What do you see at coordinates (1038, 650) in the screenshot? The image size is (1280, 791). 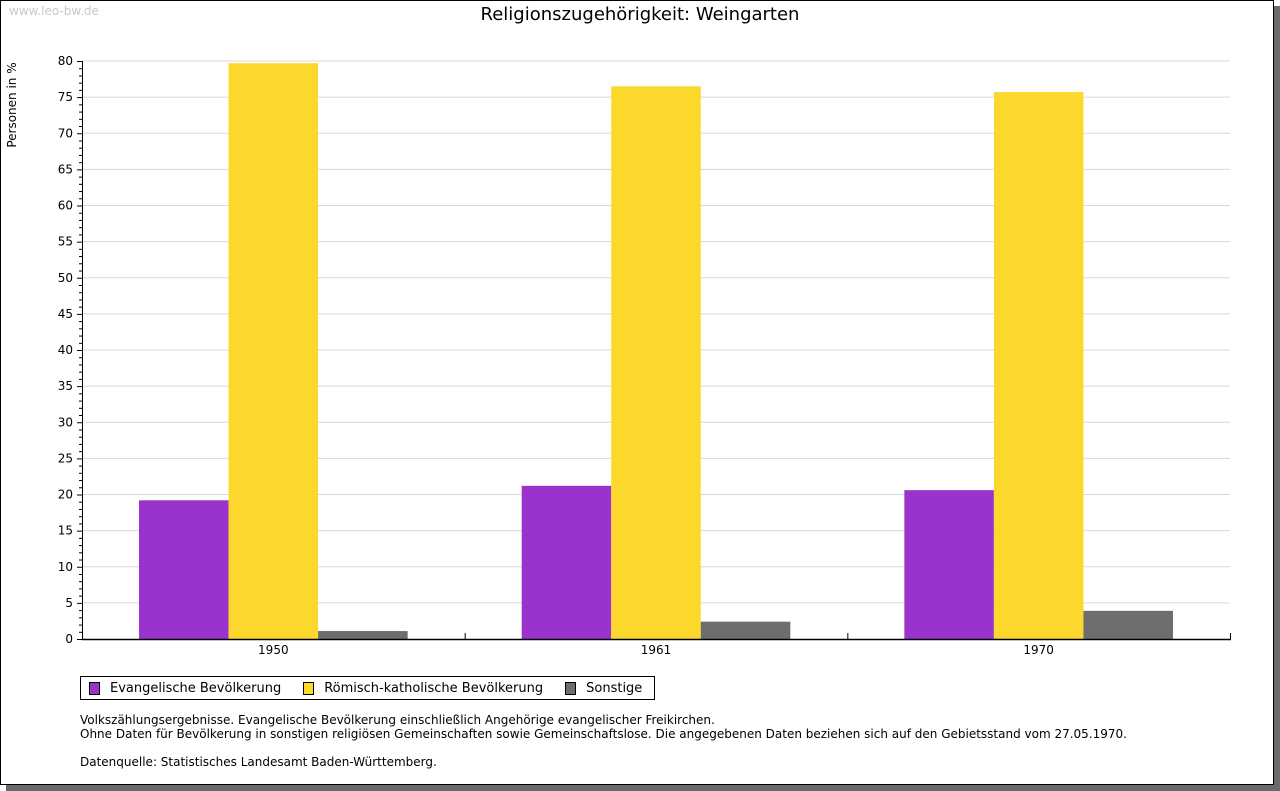 I see `x-tick-label: 1970` at bounding box center [1038, 650].